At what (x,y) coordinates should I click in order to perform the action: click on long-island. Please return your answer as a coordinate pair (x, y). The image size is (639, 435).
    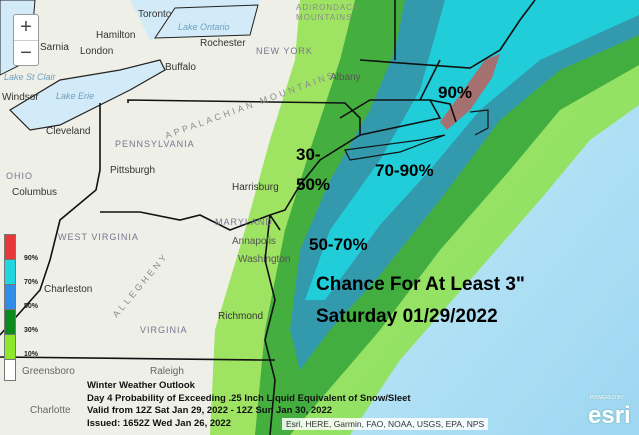
    Looking at the image, I should click on (395, 147).